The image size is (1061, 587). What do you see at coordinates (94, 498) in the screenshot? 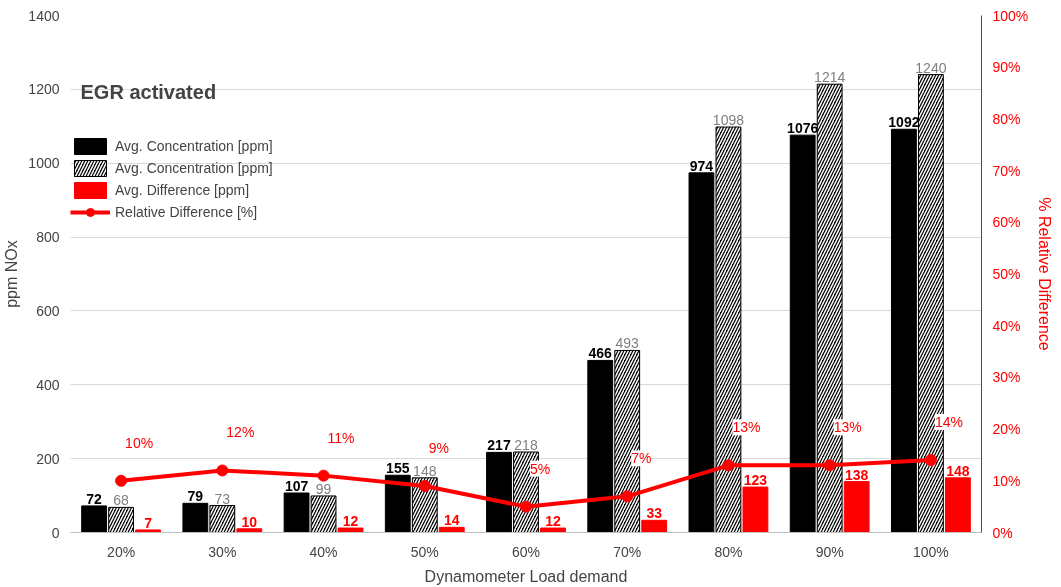
I see `data-label: 72` at bounding box center [94, 498].